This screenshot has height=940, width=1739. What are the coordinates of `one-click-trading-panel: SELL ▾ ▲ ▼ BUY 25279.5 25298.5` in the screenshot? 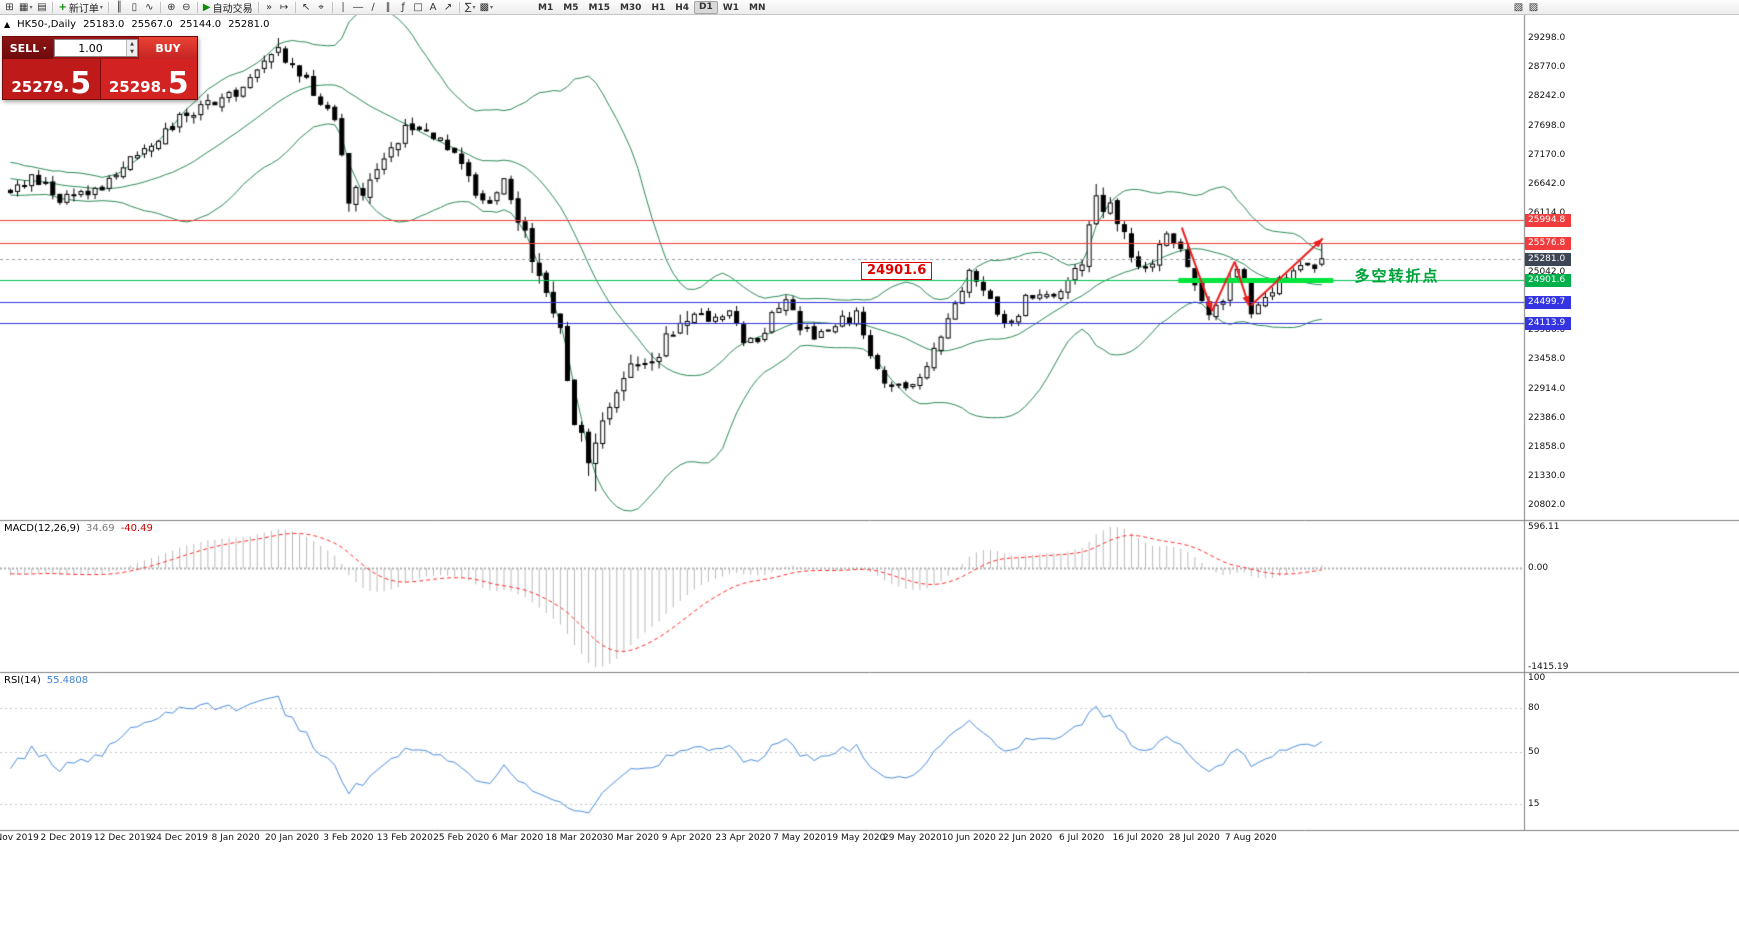 It's located at (100, 68).